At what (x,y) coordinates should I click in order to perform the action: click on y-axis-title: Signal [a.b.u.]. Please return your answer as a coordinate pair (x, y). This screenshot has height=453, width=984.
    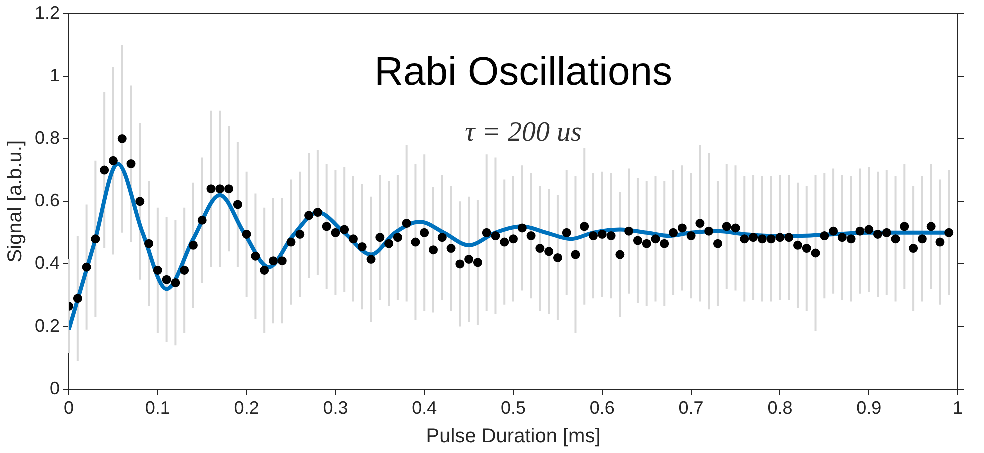
    Looking at the image, I should click on (15, 201).